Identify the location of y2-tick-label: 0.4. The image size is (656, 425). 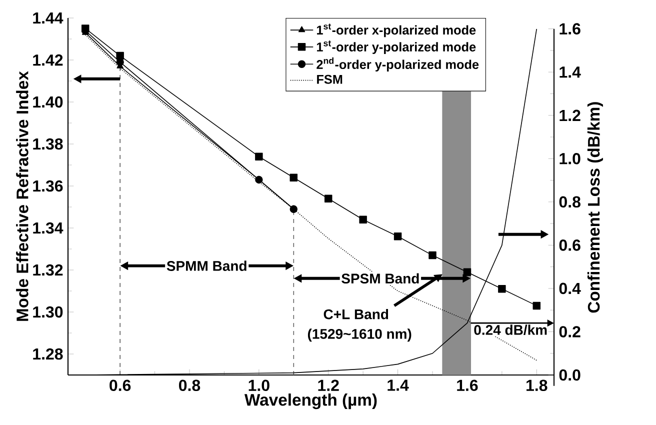
(570, 288).